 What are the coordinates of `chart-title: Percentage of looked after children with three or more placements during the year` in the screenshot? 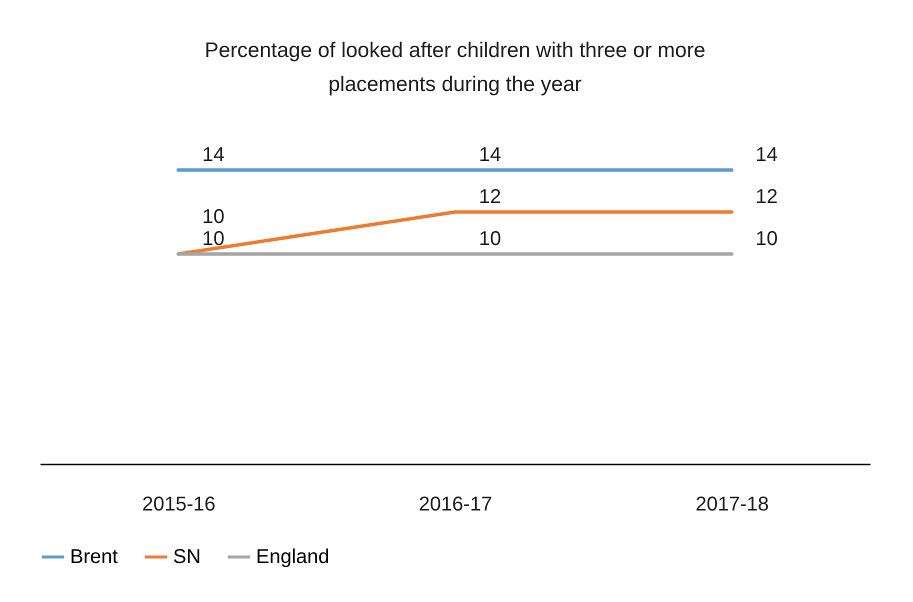 It's located at (455, 67).